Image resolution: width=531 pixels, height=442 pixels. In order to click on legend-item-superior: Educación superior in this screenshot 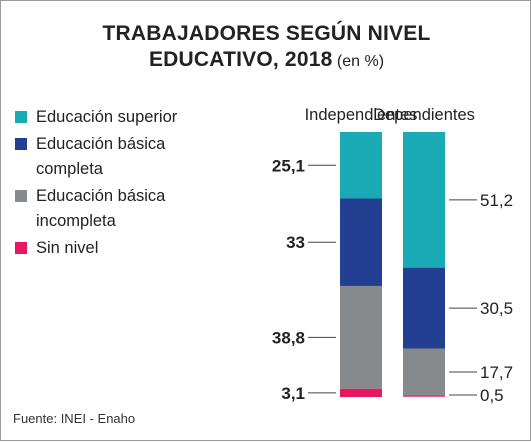, I will do `click(130, 117)`.